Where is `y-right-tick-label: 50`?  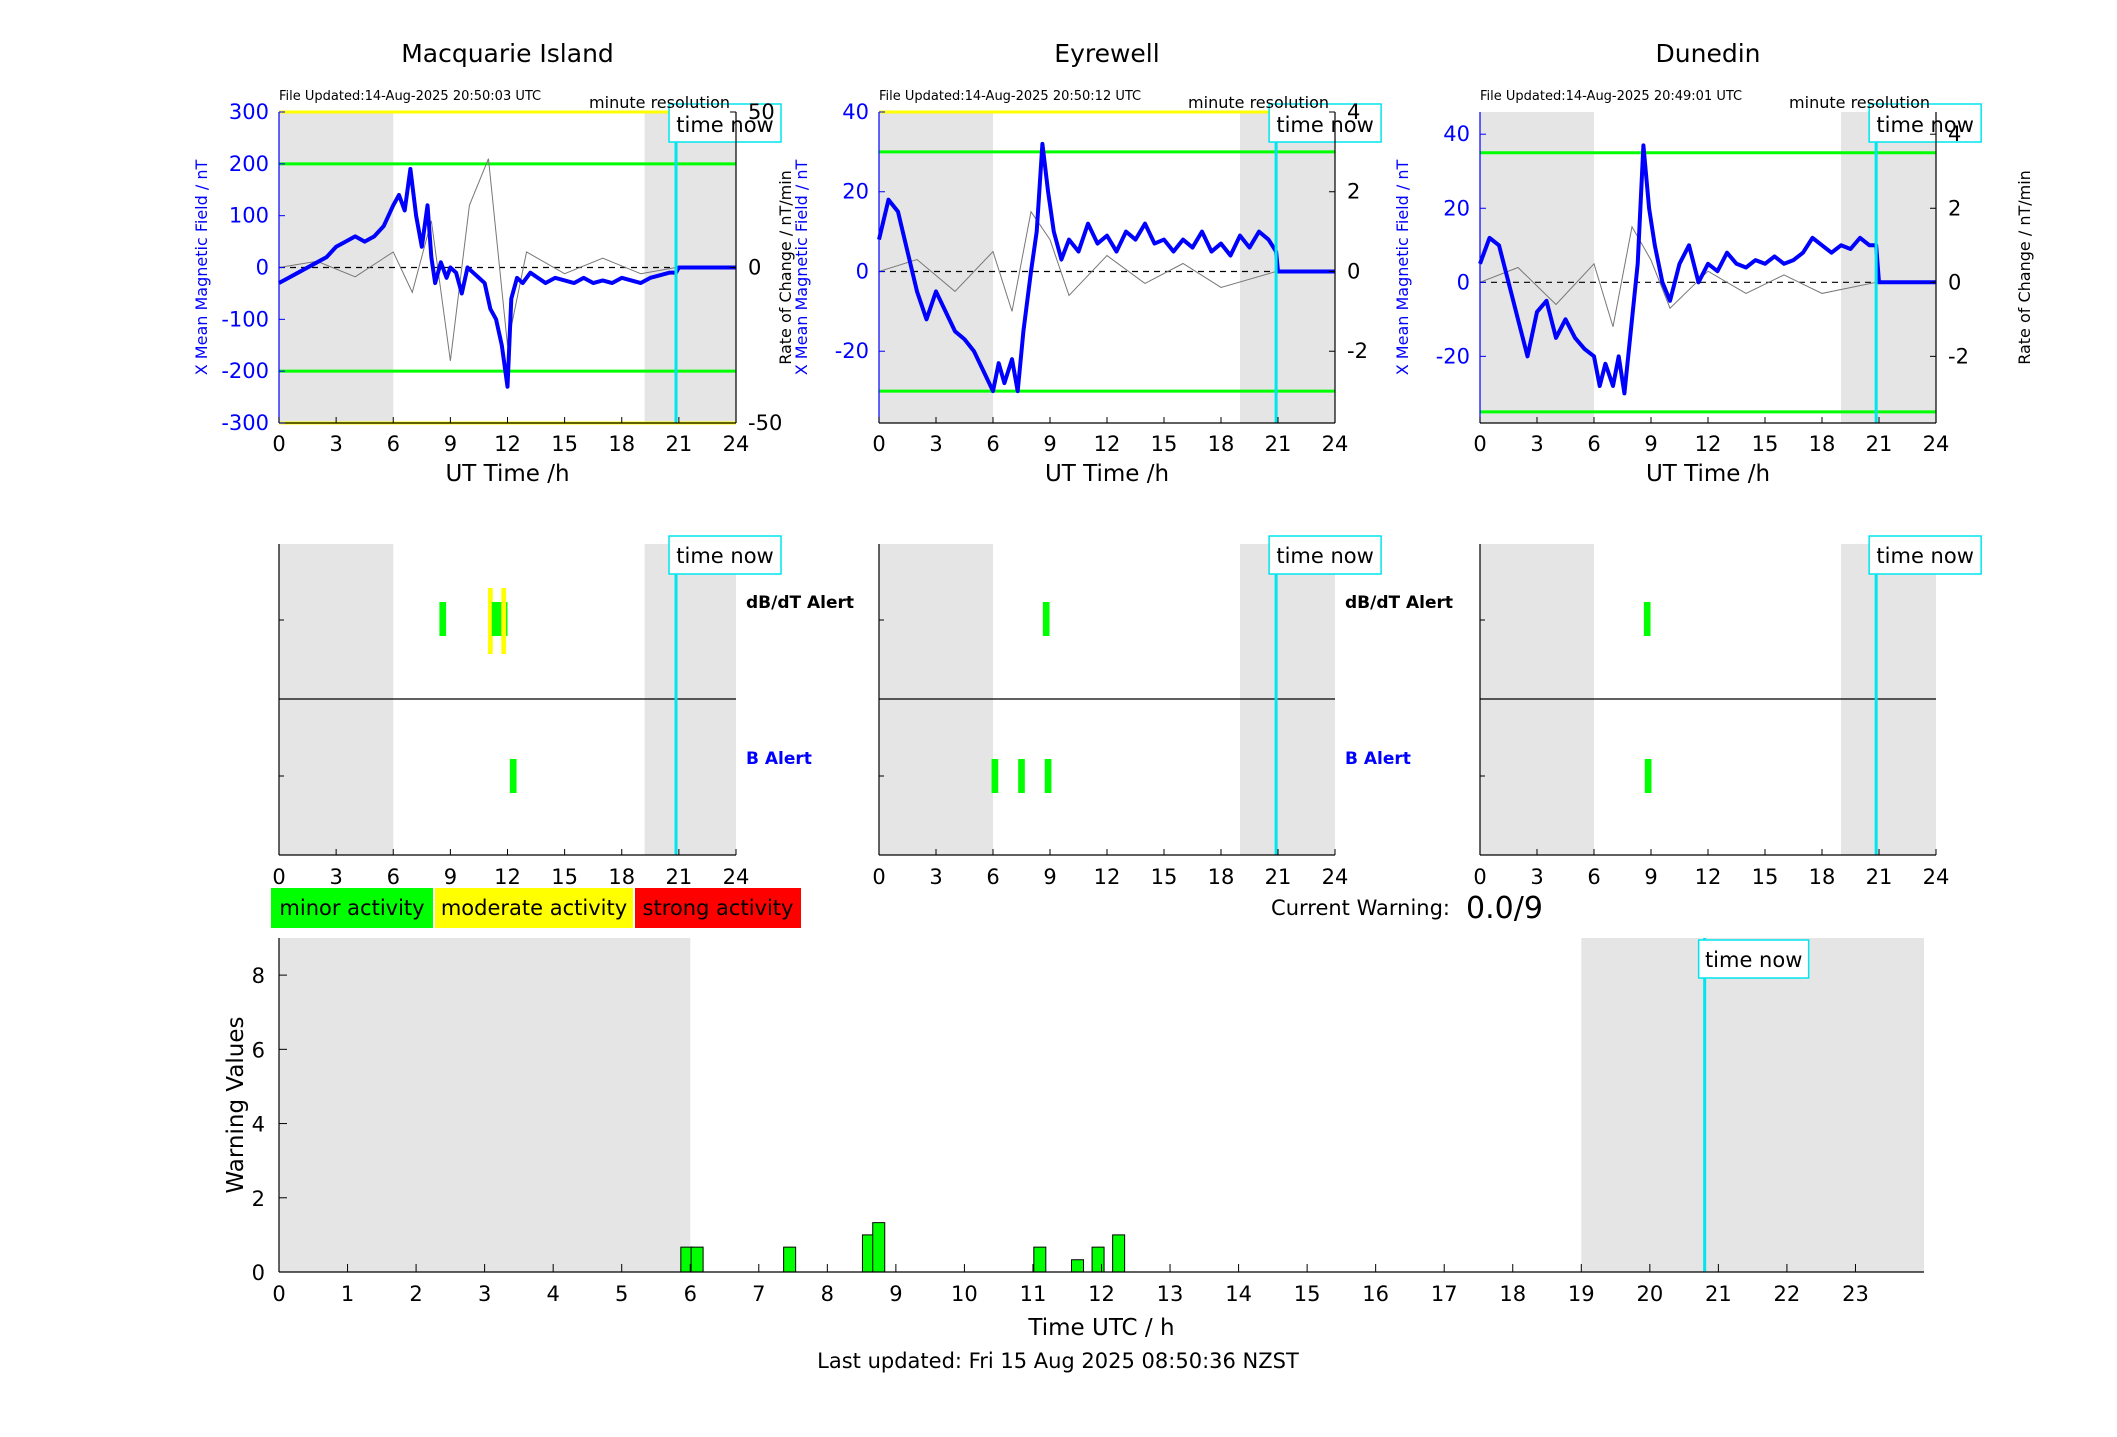 y-right-tick-label: 50 is located at coordinates (761, 112).